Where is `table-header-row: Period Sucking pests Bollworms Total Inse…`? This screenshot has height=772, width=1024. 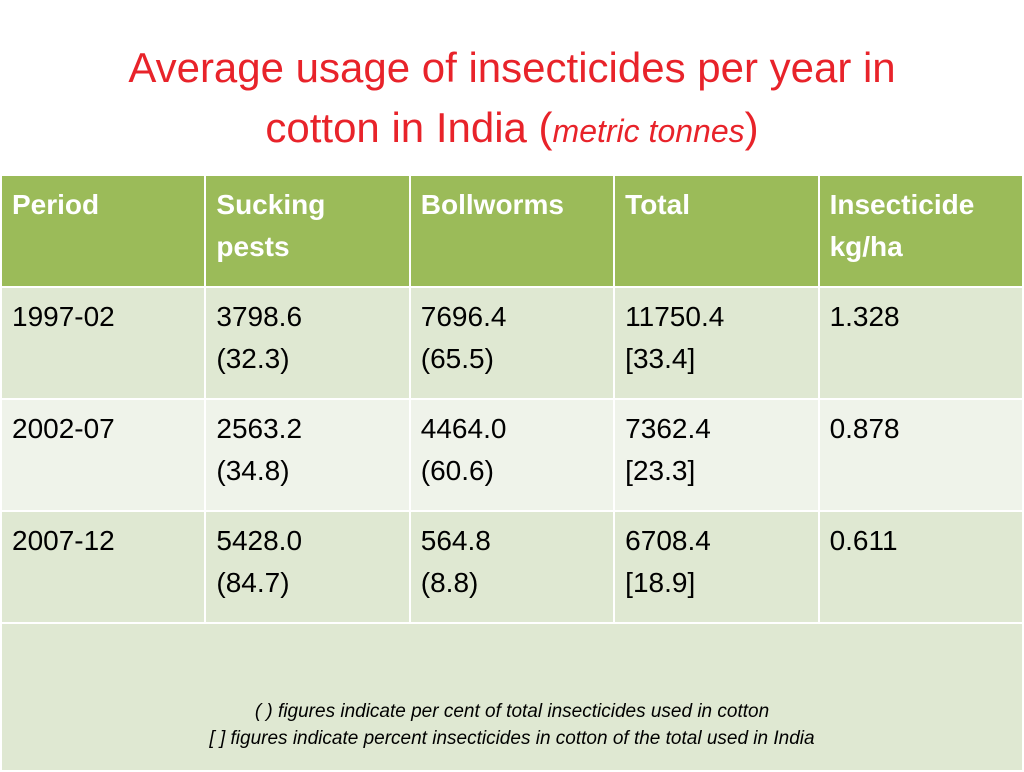
table-header-row: Period Sucking pests Bollworms Total Inse… is located at coordinates (512, 231).